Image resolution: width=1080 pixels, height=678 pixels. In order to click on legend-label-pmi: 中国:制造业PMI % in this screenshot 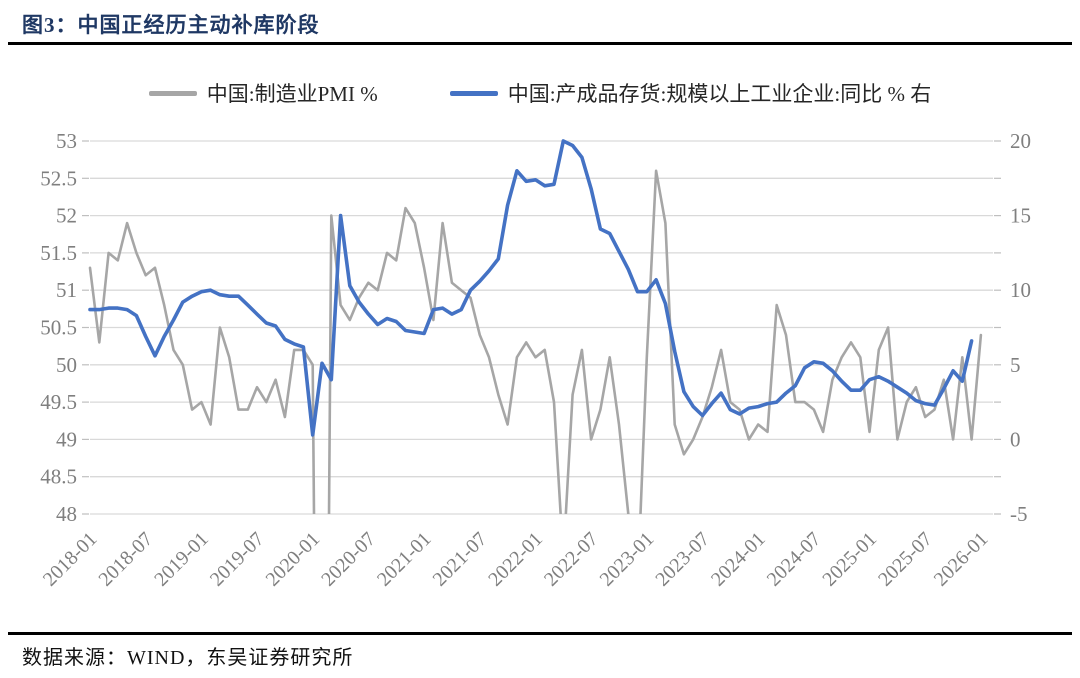, I will do `click(292, 94)`.